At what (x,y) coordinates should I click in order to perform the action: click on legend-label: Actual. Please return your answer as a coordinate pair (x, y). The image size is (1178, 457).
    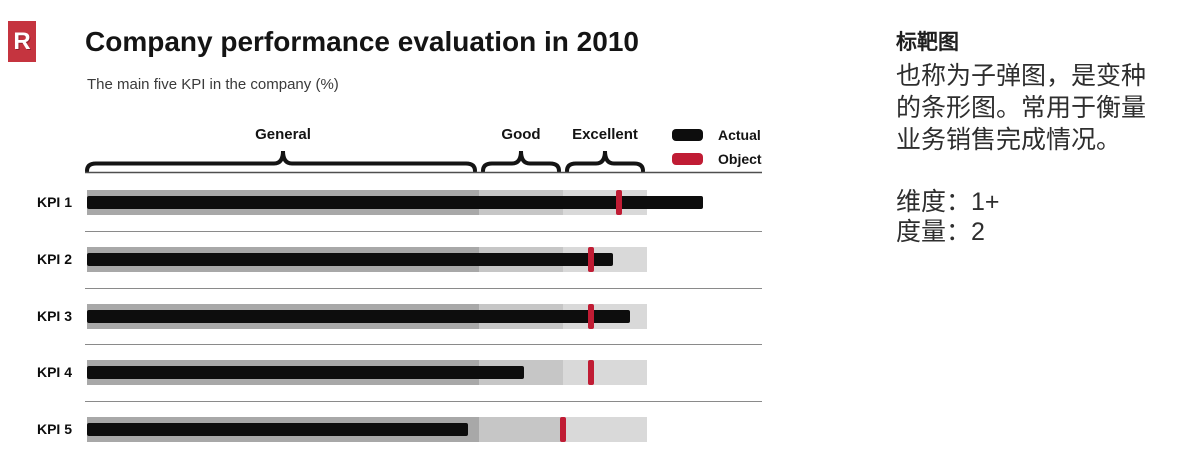
    Looking at the image, I should click on (739, 135).